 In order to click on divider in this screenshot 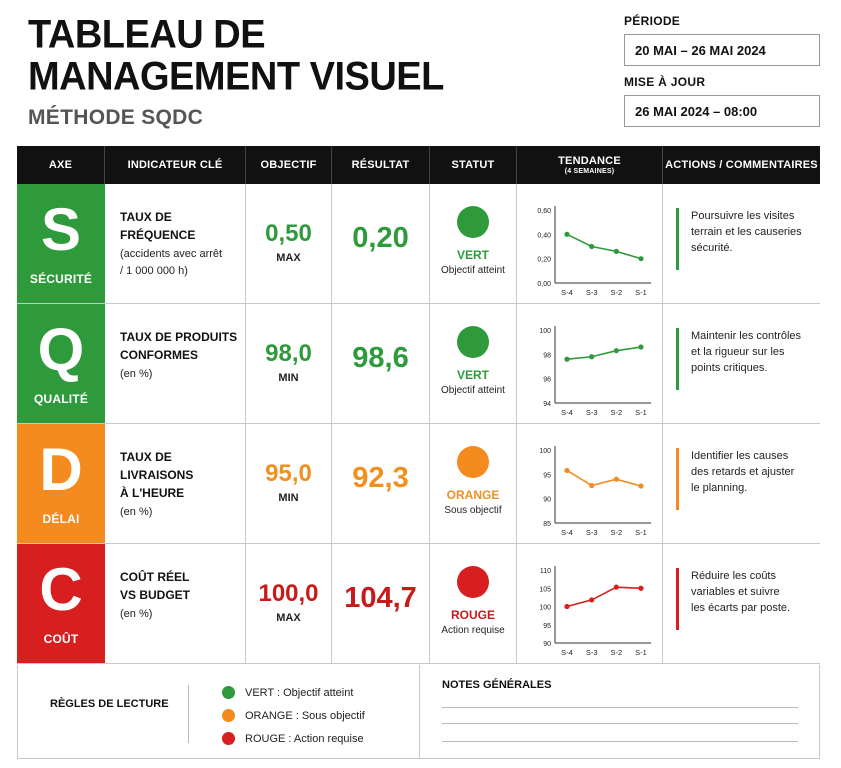, I will do `click(188, 714)`.